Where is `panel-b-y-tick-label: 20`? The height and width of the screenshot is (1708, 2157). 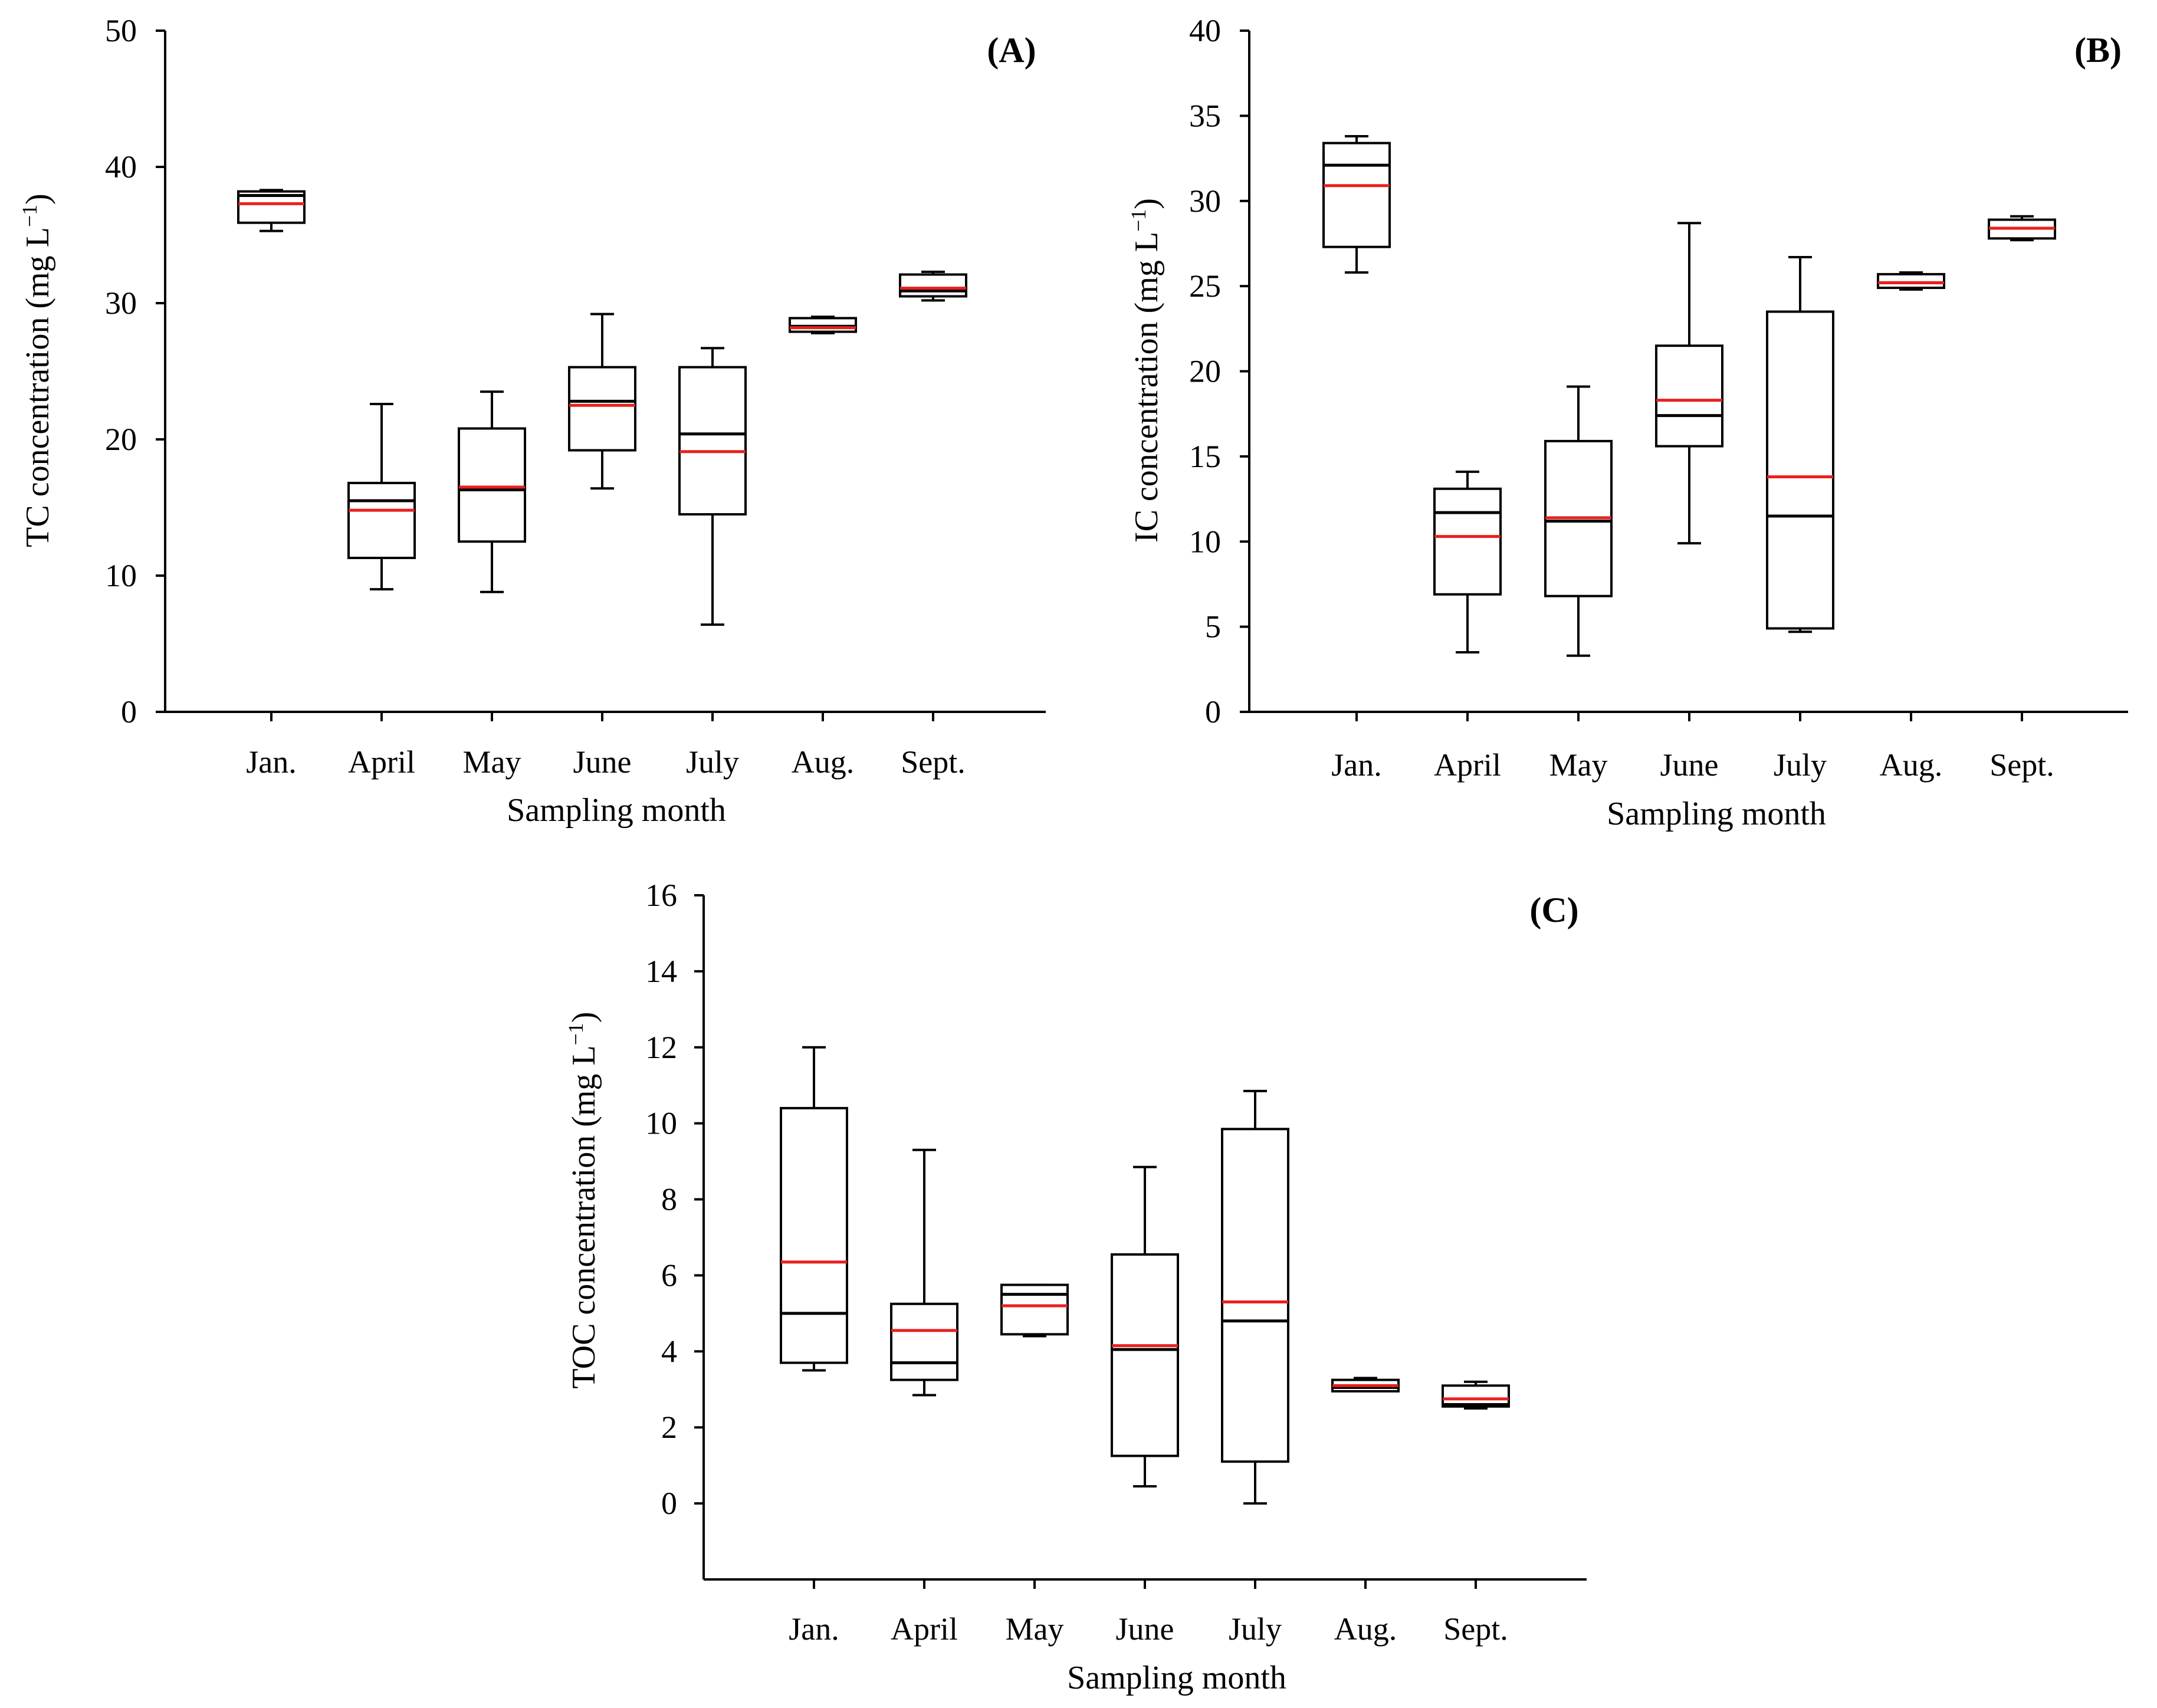 panel-b-y-tick-label: 20 is located at coordinates (1205, 371).